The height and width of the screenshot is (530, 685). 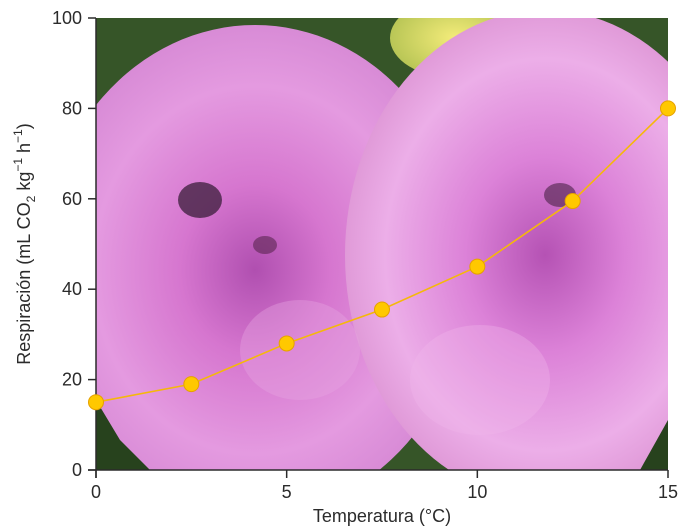 What do you see at coordinates (96, 492) in the screenshot?
I see `x-tick-label: 0` at bounding box center [96, 492].